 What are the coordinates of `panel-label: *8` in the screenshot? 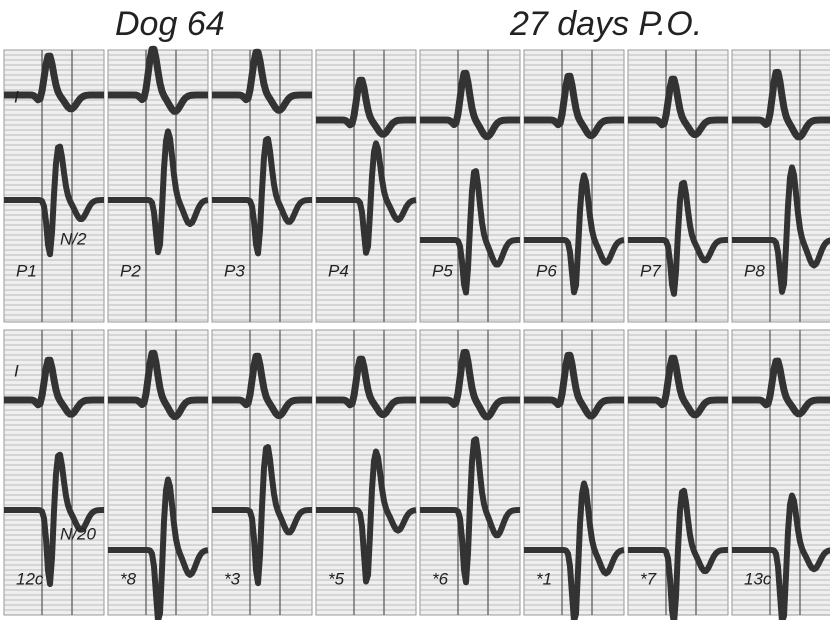 It's located at (128, 578).